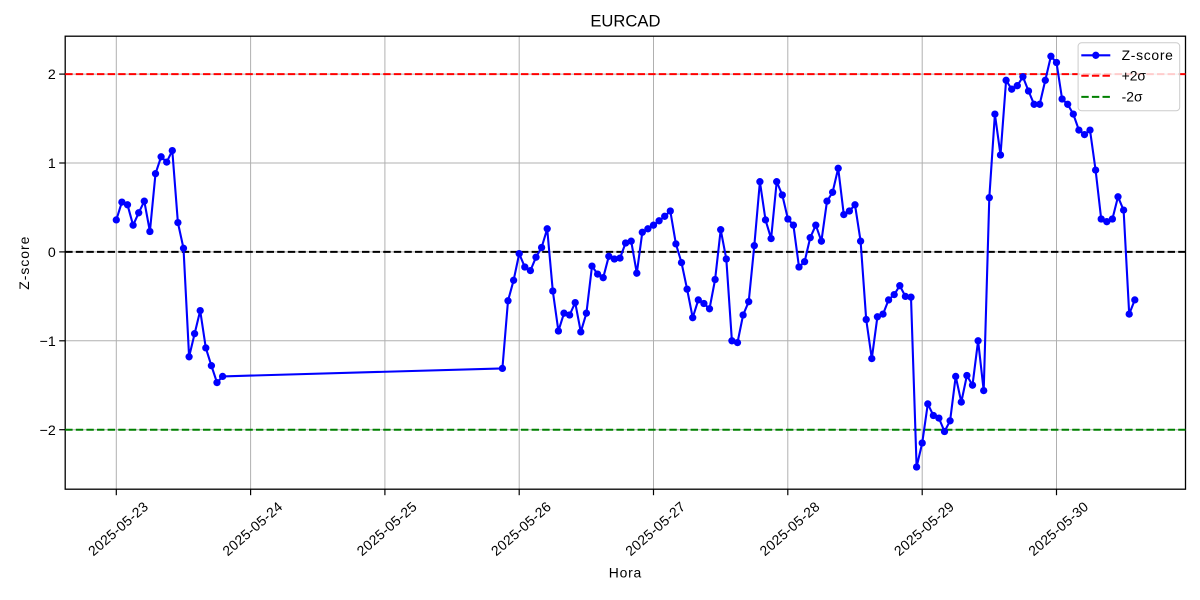 This screenshot has width=1200, height=600. What do you see at coordinates (48, 431) in the screenshot?
I see `svg-text: −2` at bounding box center [48, 431].